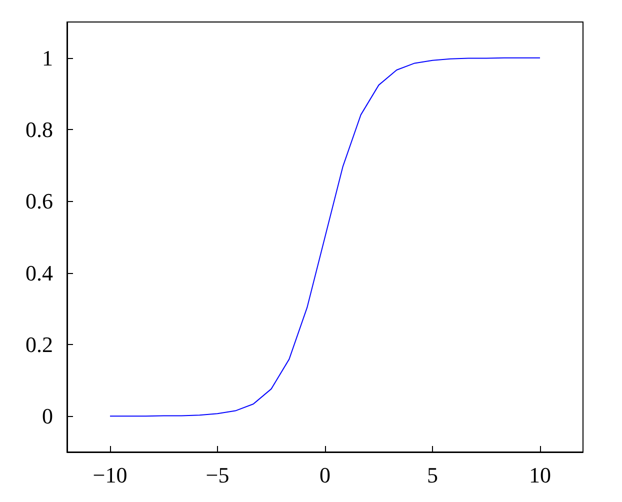 The image size is (622, 502). I want to click on x-tick-label: 10, so click(540, 475).